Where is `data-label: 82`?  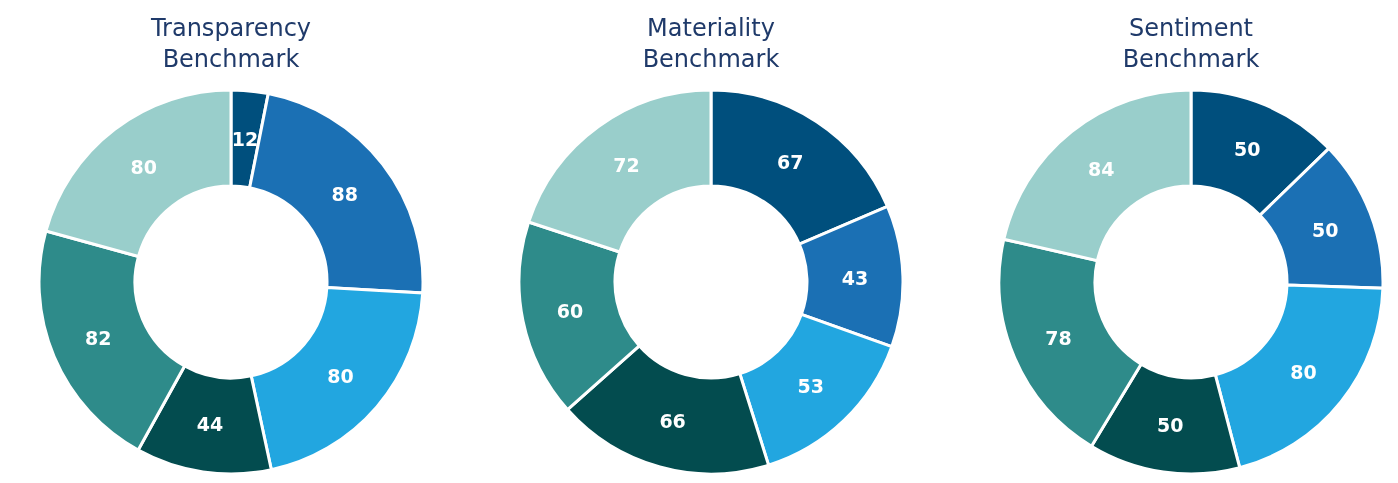
data-label: 82 is located at coordinates (98, 337).